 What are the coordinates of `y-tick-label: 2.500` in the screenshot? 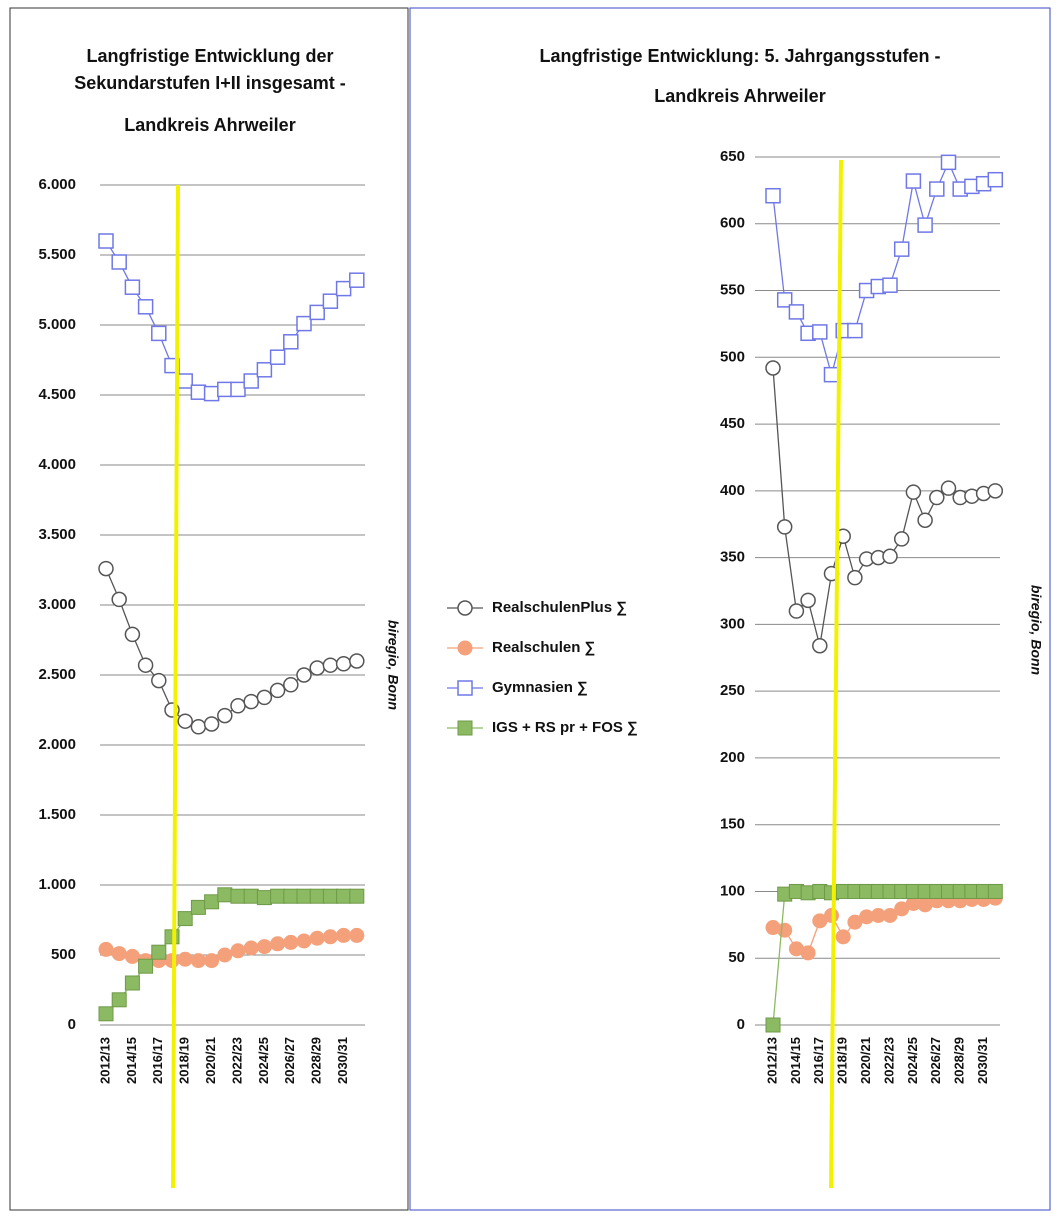 It's located at (57, 674).